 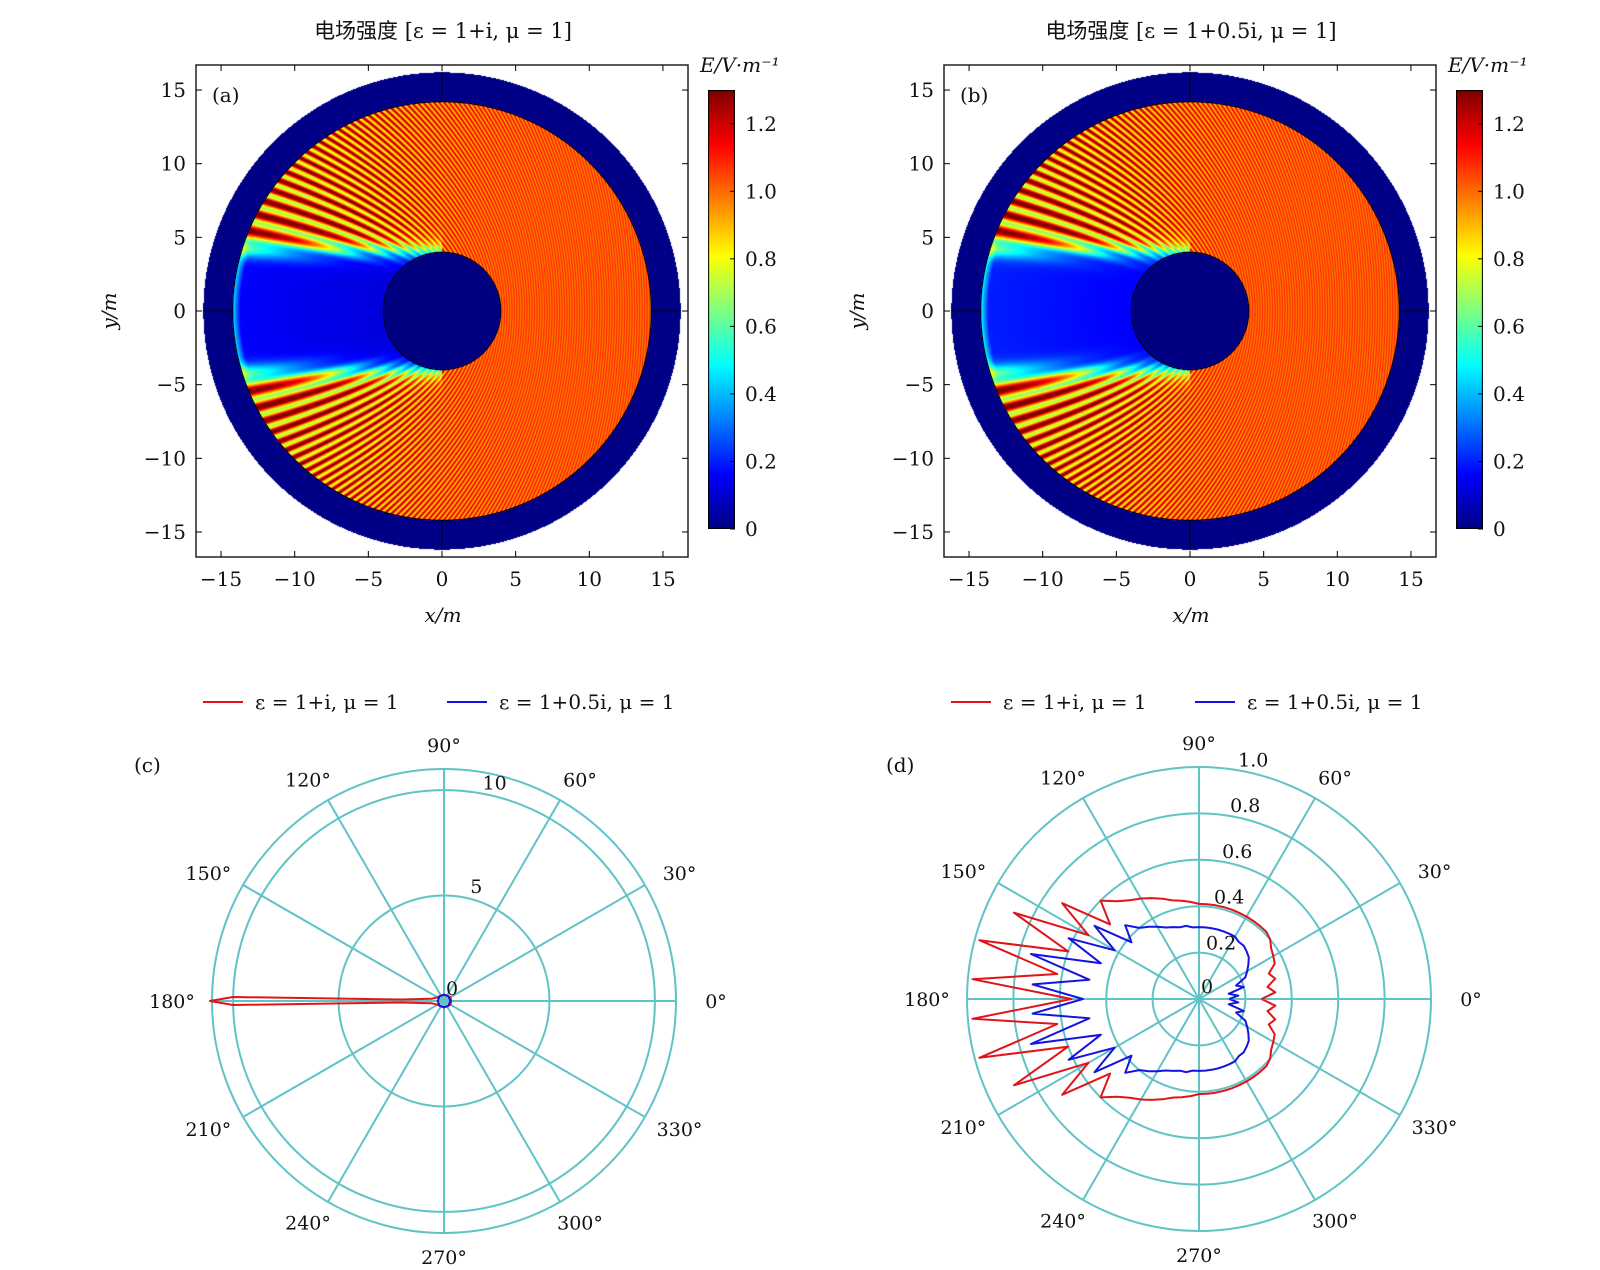 I want to click on panel-b-colorbar-tick-label: 1.2, so click(x=1509, y=124).